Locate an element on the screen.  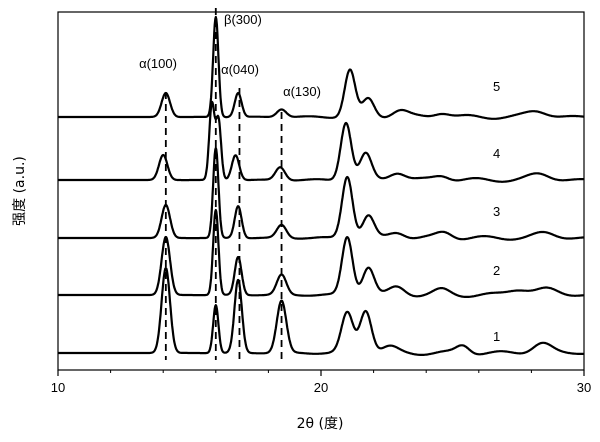
series-label-2: 2 is located at coordinates (496, 270).